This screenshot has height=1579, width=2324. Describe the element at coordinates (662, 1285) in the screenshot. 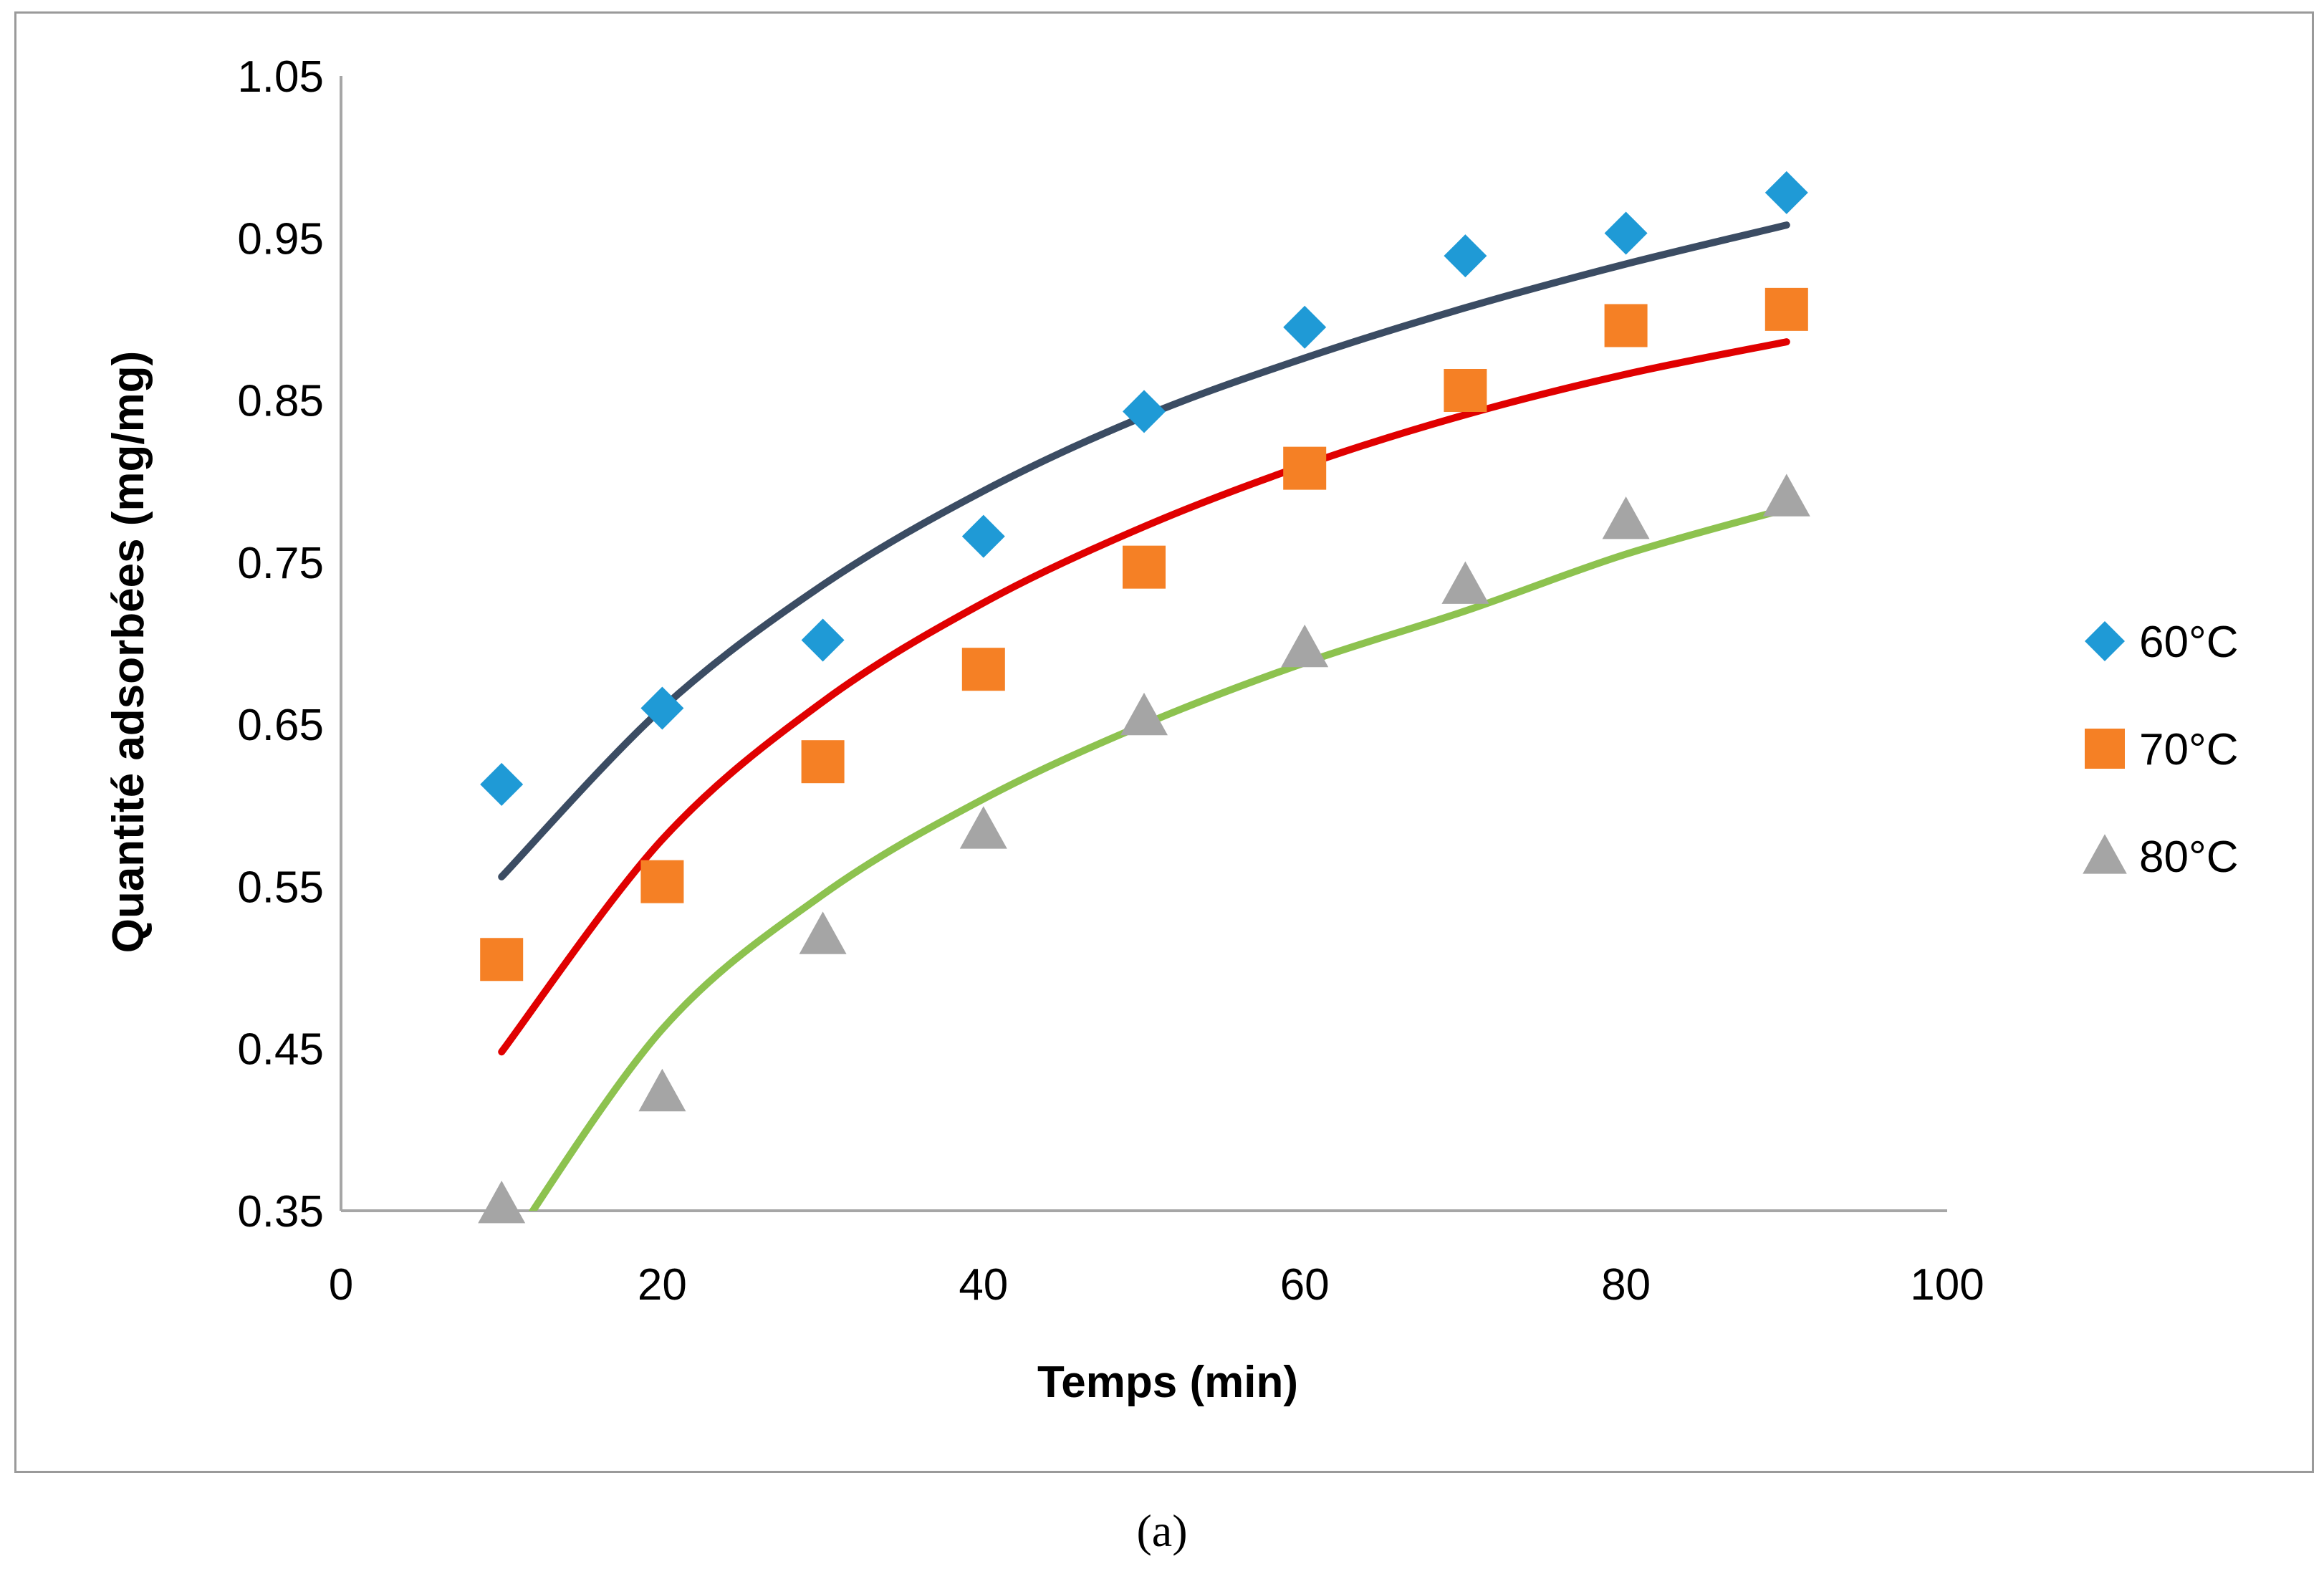

I see `x-tick-label: 20` at that location.